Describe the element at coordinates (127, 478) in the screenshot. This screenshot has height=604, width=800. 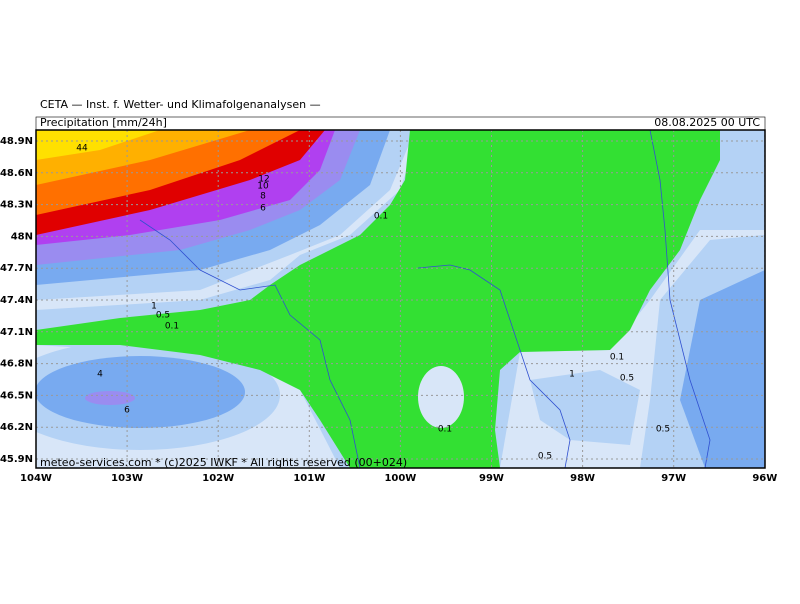
I see `lon-label: 103W` at that location.